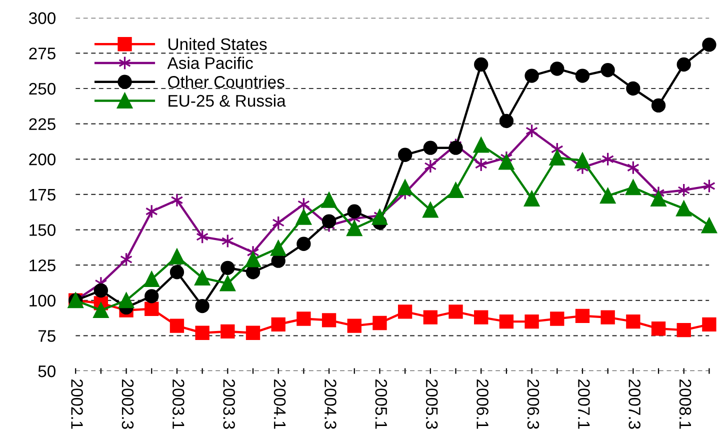 The width and height of the screenshot is (720, 447). I want to click on x-tick-label: 2004.1, so click(280, 404).